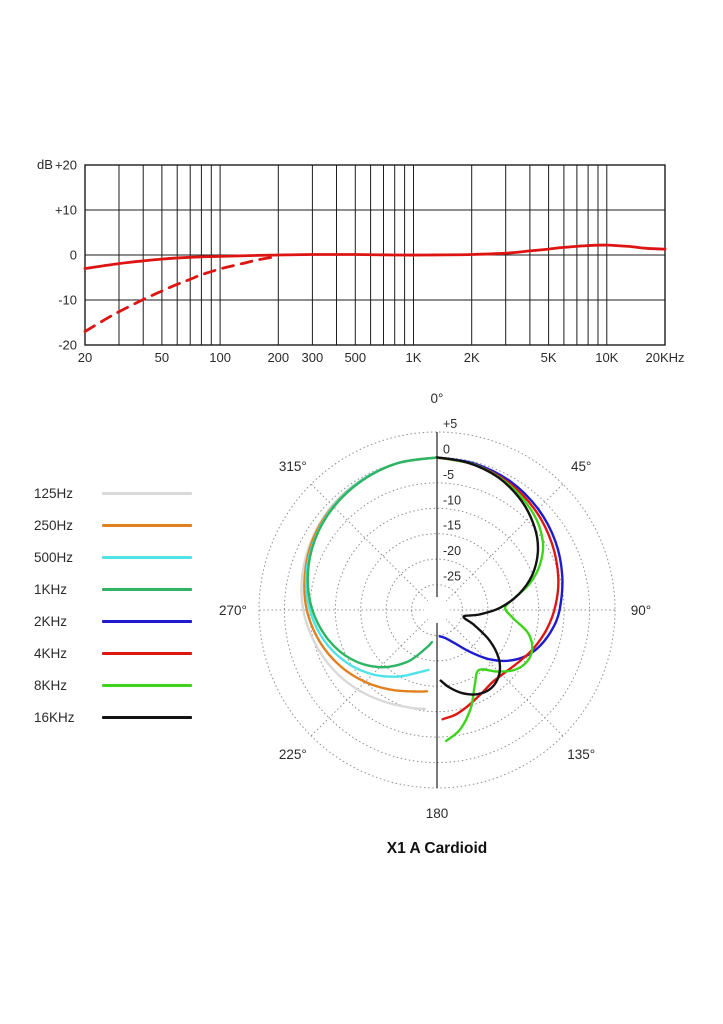  I want to click on polar-series-16khz, so click(487, 576).